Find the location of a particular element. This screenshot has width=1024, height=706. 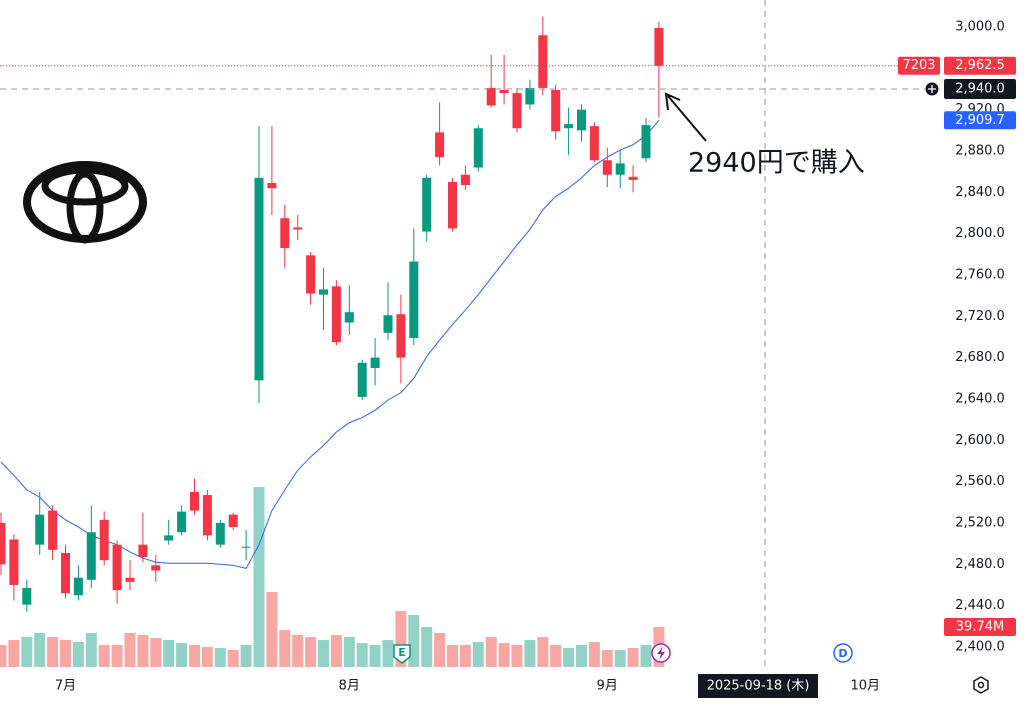

ma-tag is located at coordinates (980, 120).